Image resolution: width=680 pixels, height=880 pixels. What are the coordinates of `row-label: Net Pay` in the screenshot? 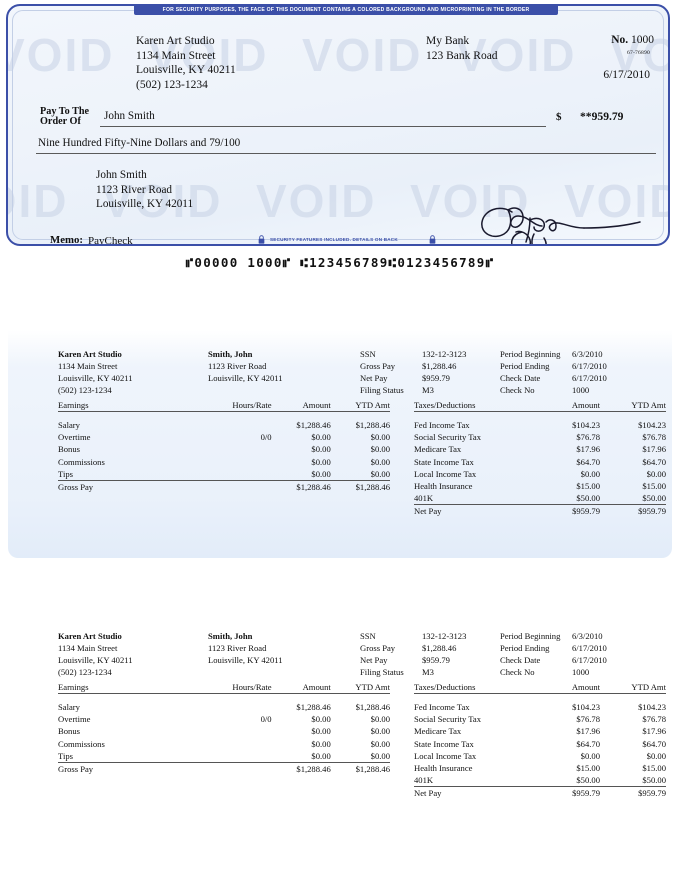 It's located at (474, 511).